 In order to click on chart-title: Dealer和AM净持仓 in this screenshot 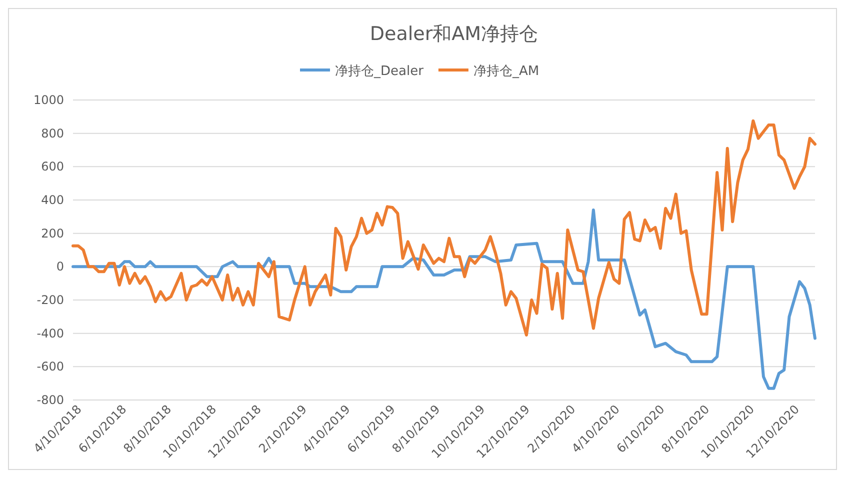, I will do `click(454, 34)`.